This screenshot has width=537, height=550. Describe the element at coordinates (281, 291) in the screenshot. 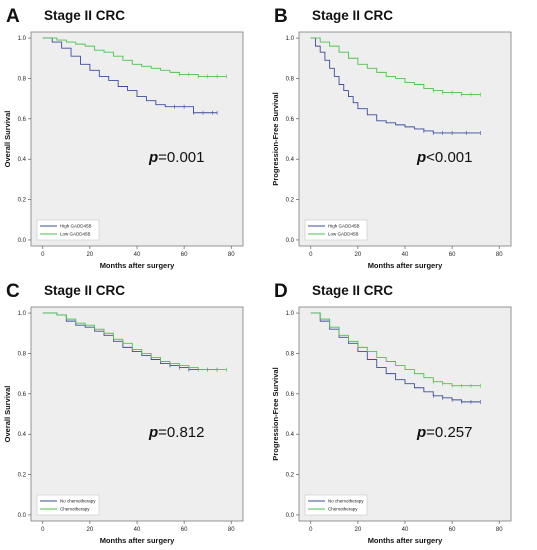

I see `panel-letter: D` at that location.